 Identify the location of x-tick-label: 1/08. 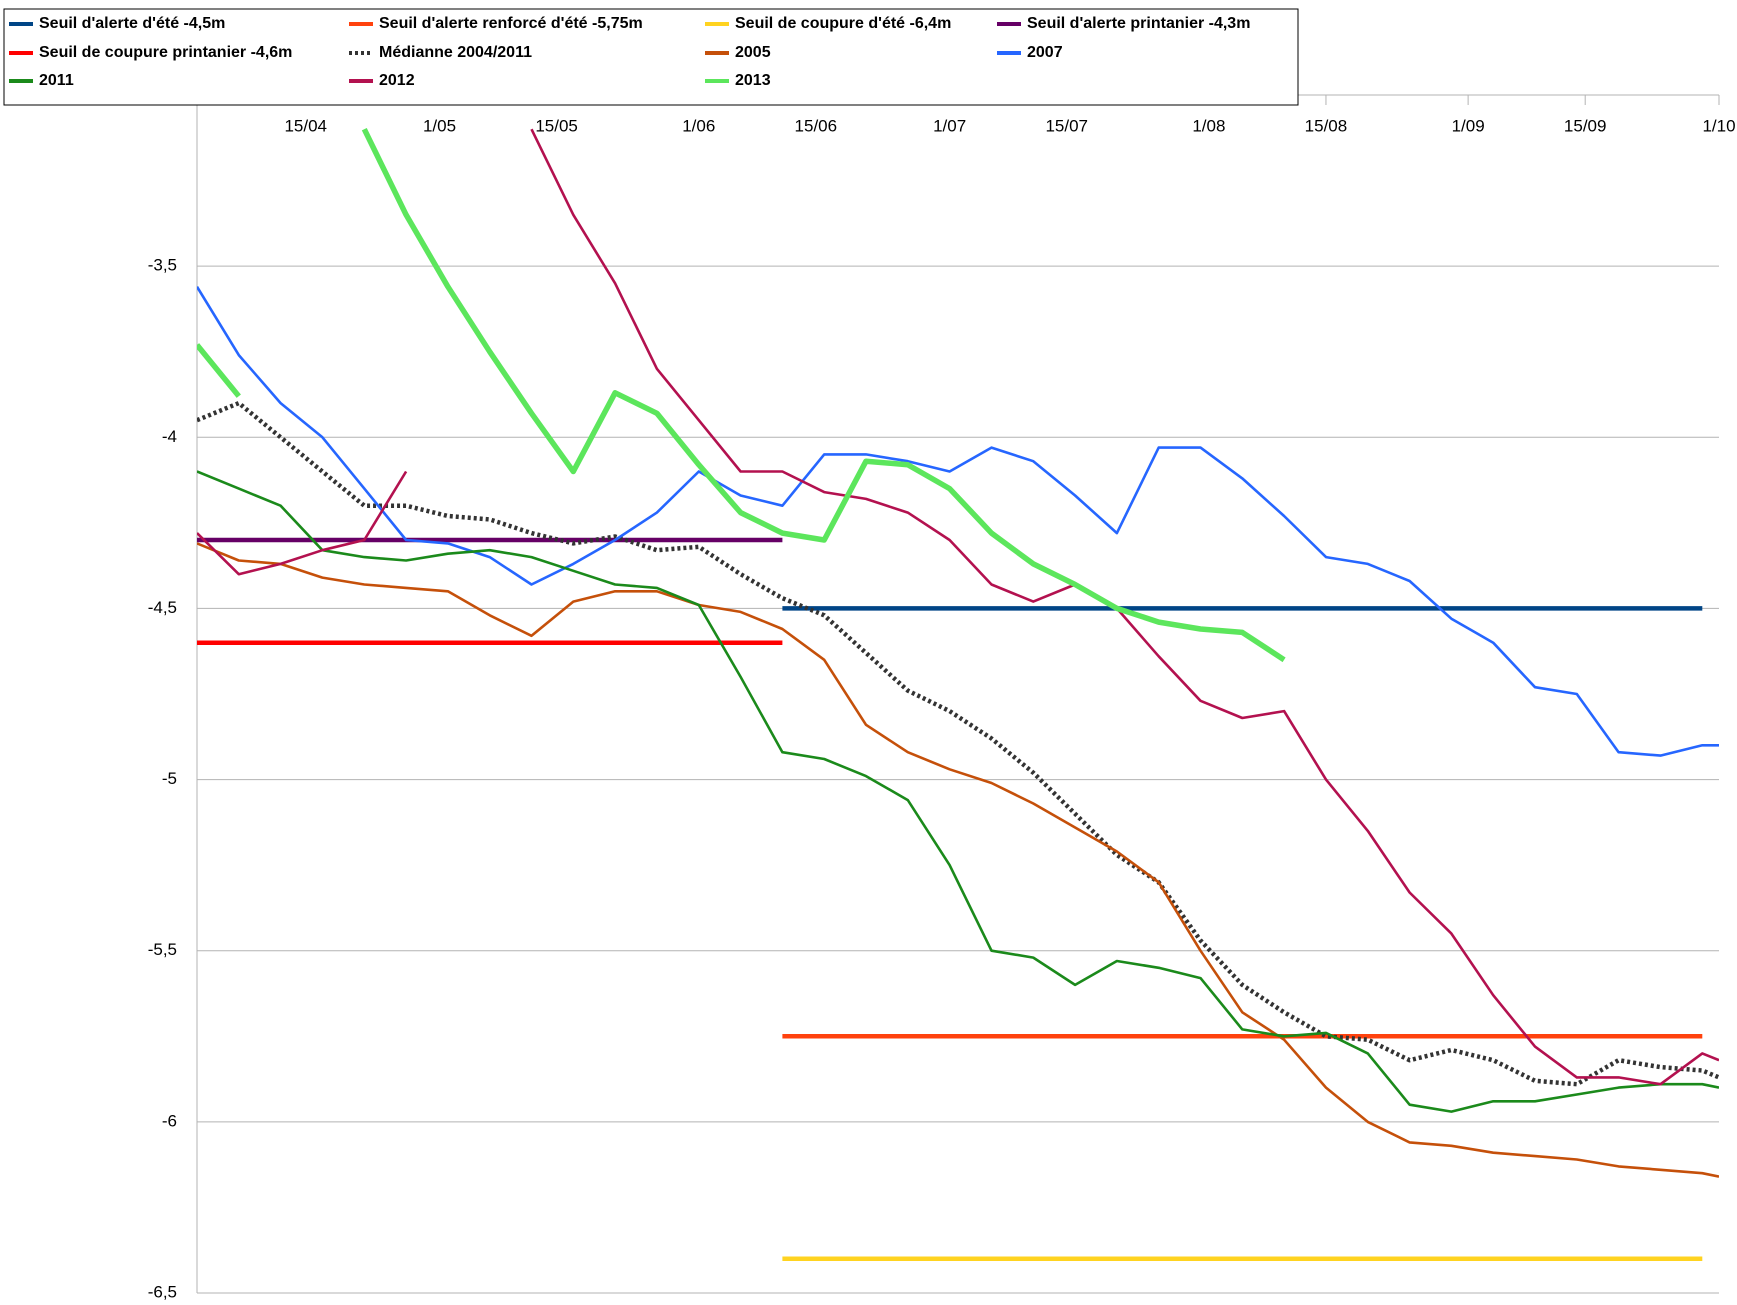
(1208, 125).